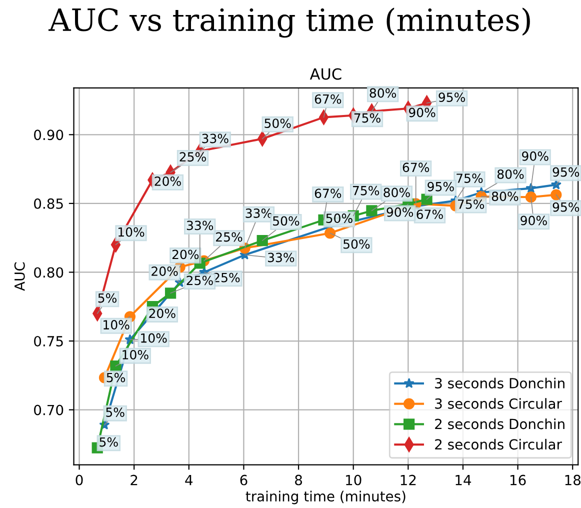 The image size is (581, 508). What do you see at coordinates (354, 480) in the screenshot?
I see `x-tick-label: 10` at bounding box center [354, 480].